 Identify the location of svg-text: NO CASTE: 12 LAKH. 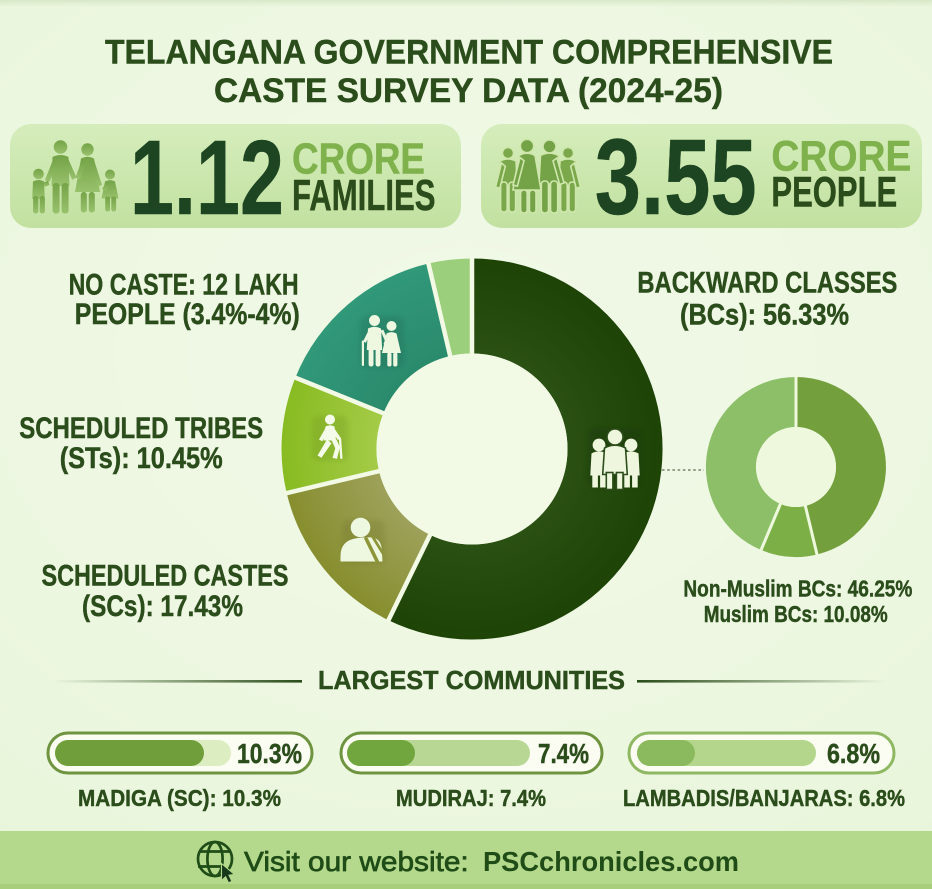
(184, 285).